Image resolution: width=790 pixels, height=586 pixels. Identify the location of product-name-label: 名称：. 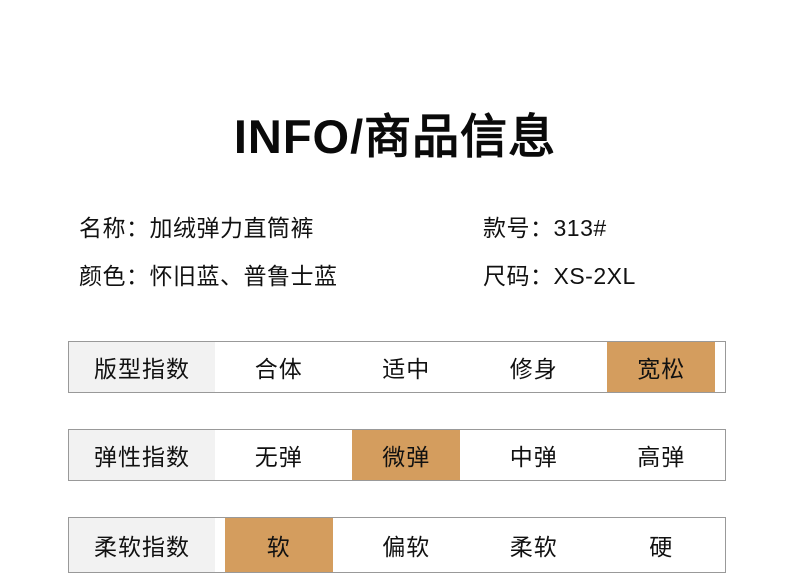
(114, 228).